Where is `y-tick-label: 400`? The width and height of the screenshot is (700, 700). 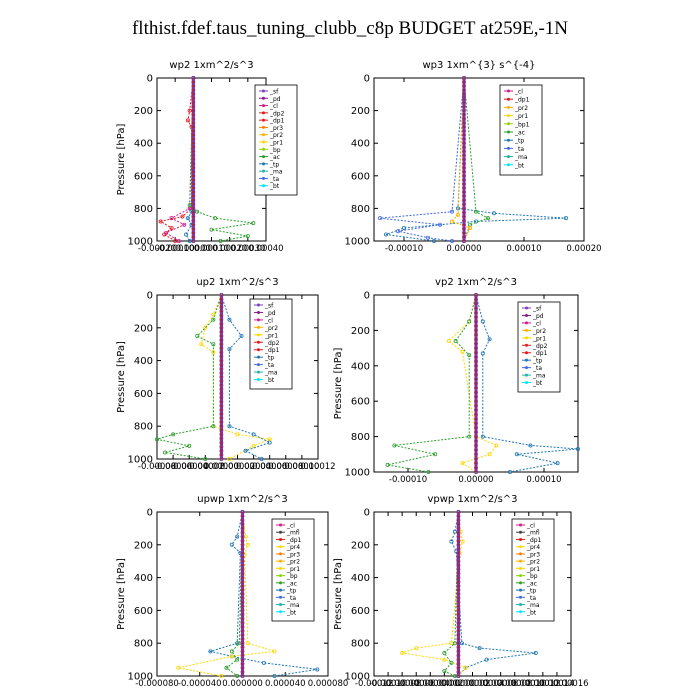 y-tick-label: 400 is located at coordinates (360, 366).